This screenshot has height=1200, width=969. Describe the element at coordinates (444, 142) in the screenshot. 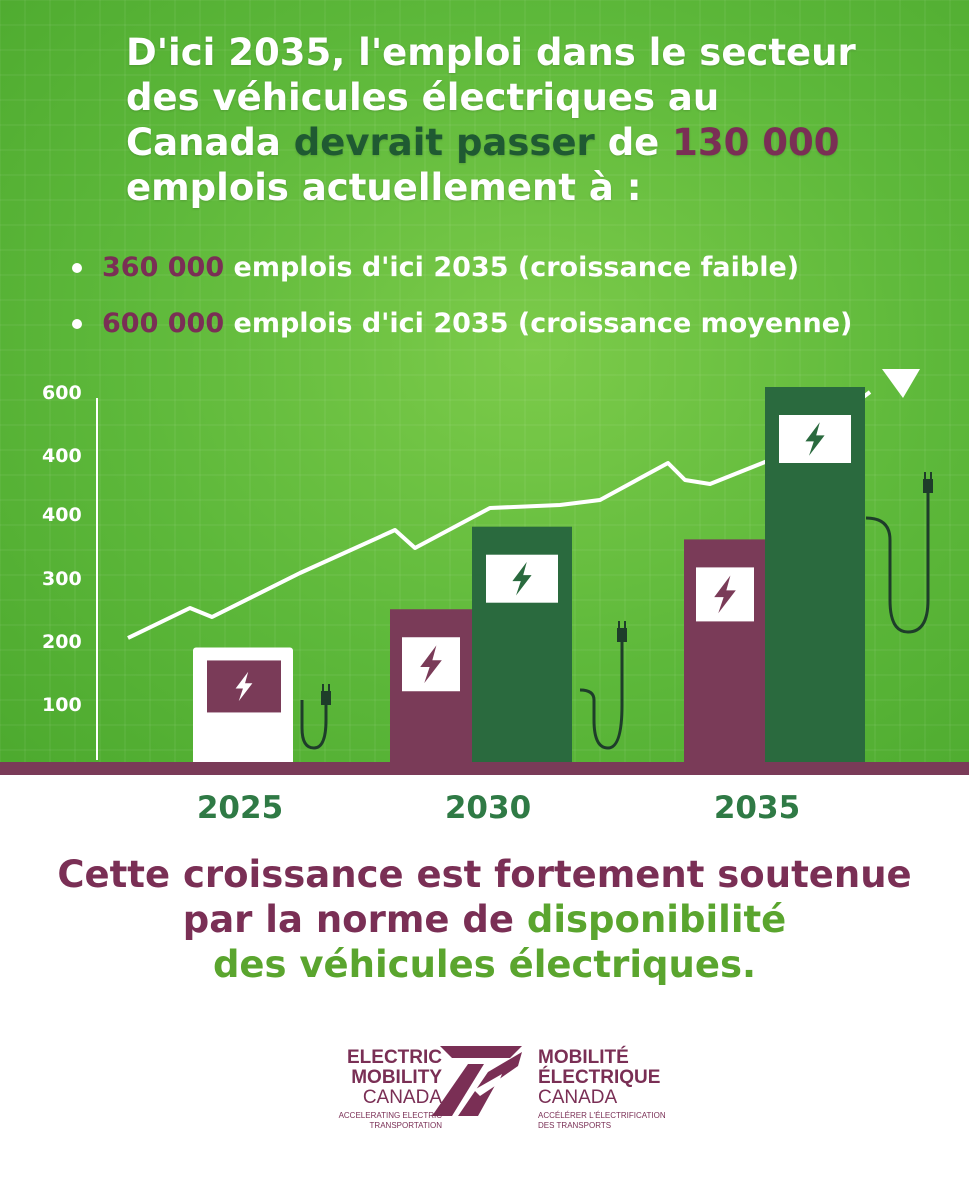

I see `headline-emphasis-green: devrait passer` at that location.